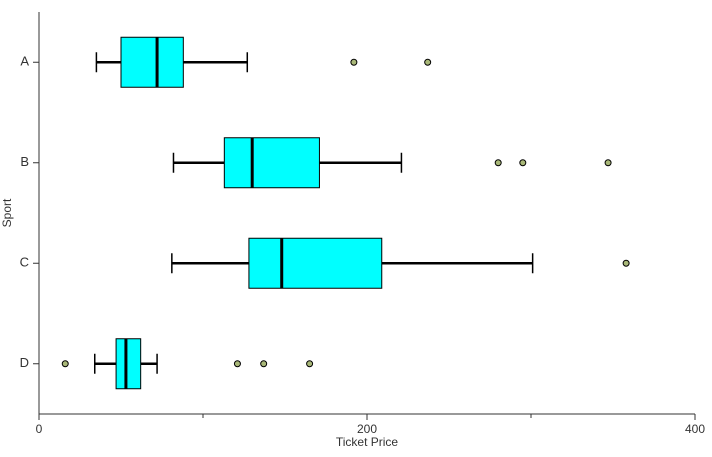 The width and height of the screenshot is (712, 457). I want to click on x-axis-label: Ticket Price, so click(367, 442).